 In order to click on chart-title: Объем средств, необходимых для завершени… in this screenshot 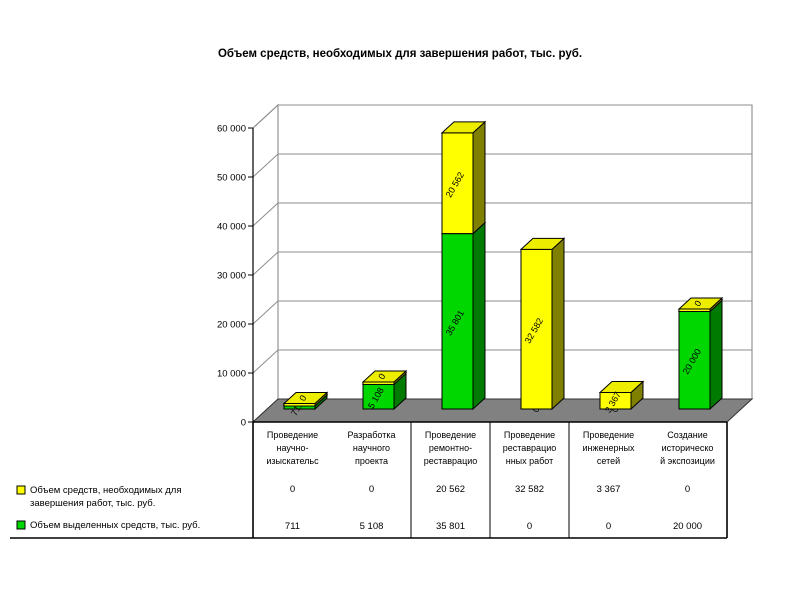, I will do `click(400, 54)`.